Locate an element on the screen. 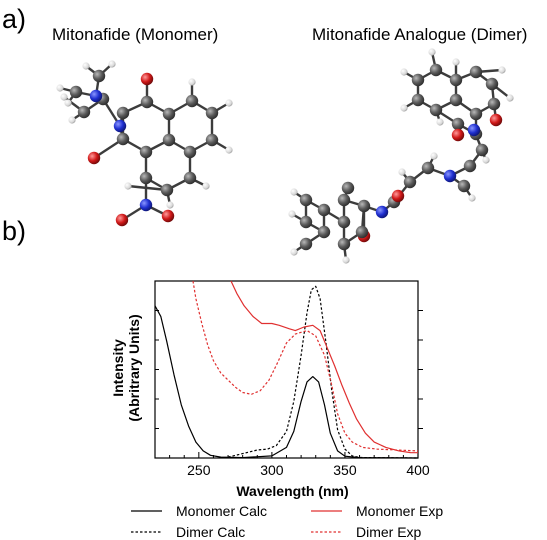 The height and width of the screenshot is (540, 547). x-tick-label: 350 is located at coordinates (345, 470).